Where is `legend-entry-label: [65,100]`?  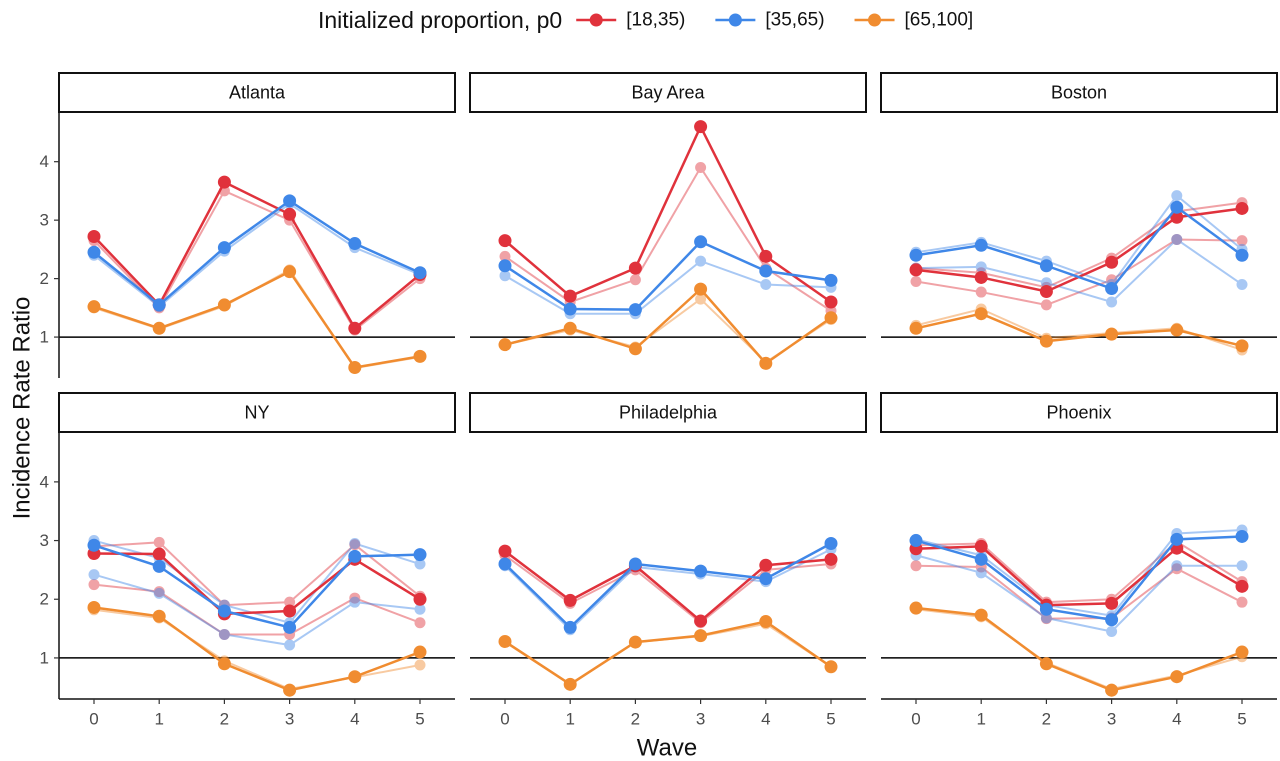 legend-entry-label: [65,100] is located at coordinates (939, 20).